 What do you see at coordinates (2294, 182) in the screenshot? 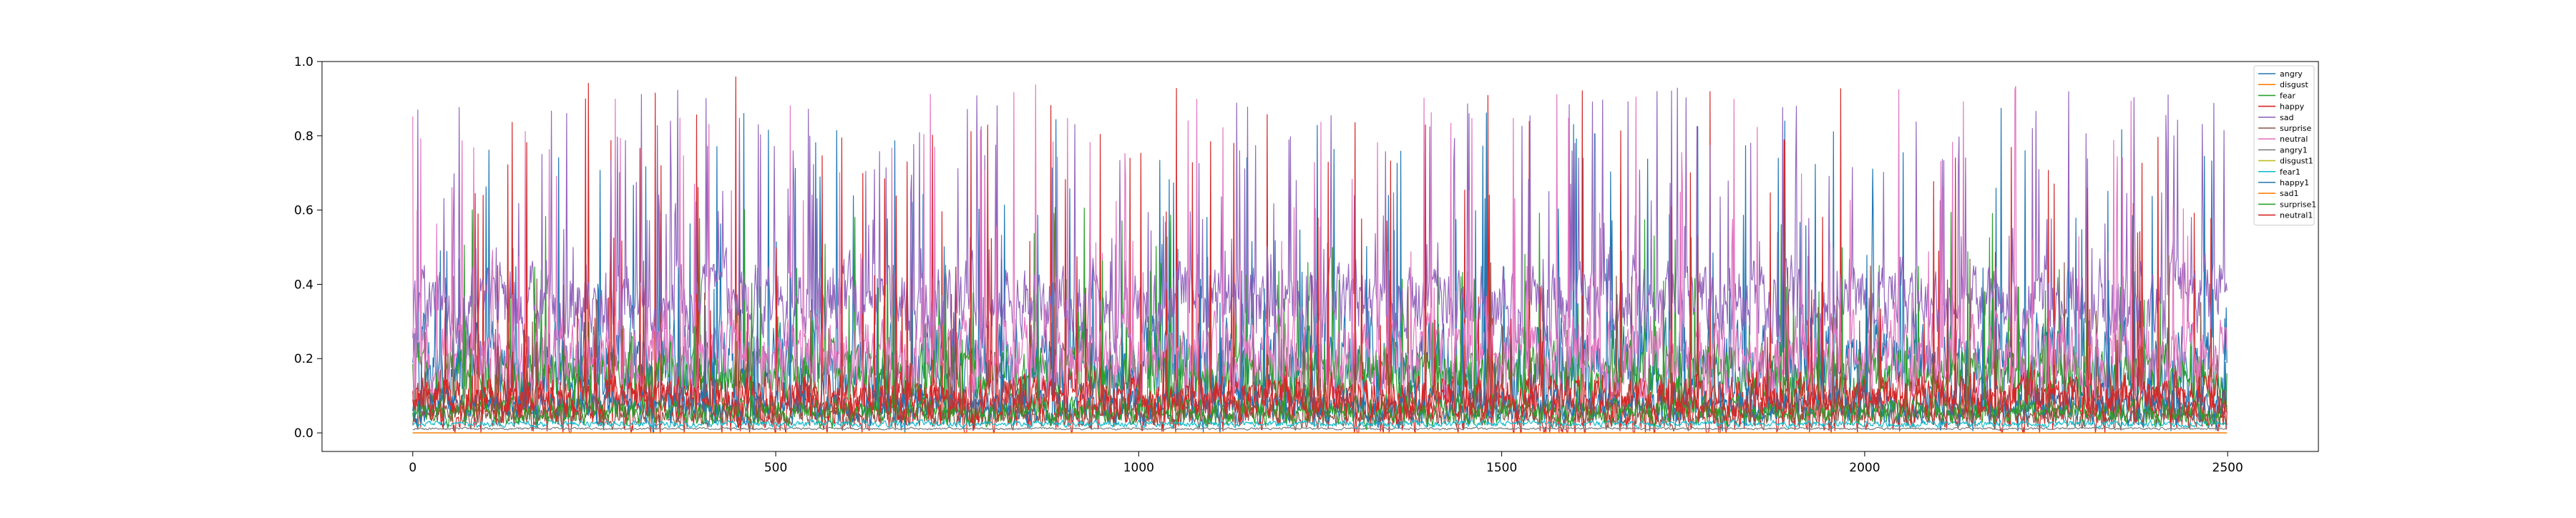
I see `legend-label-happy1: happy1` at bounding box center [2294, 182].